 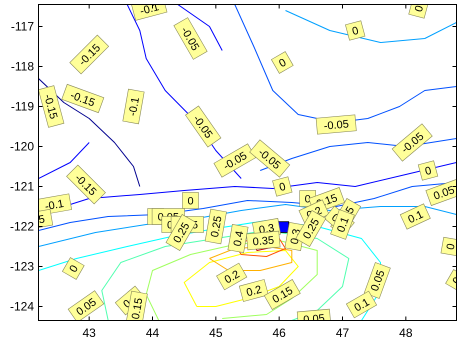 I want to click on contour-label: 0.35, so click(x=263, y=240).